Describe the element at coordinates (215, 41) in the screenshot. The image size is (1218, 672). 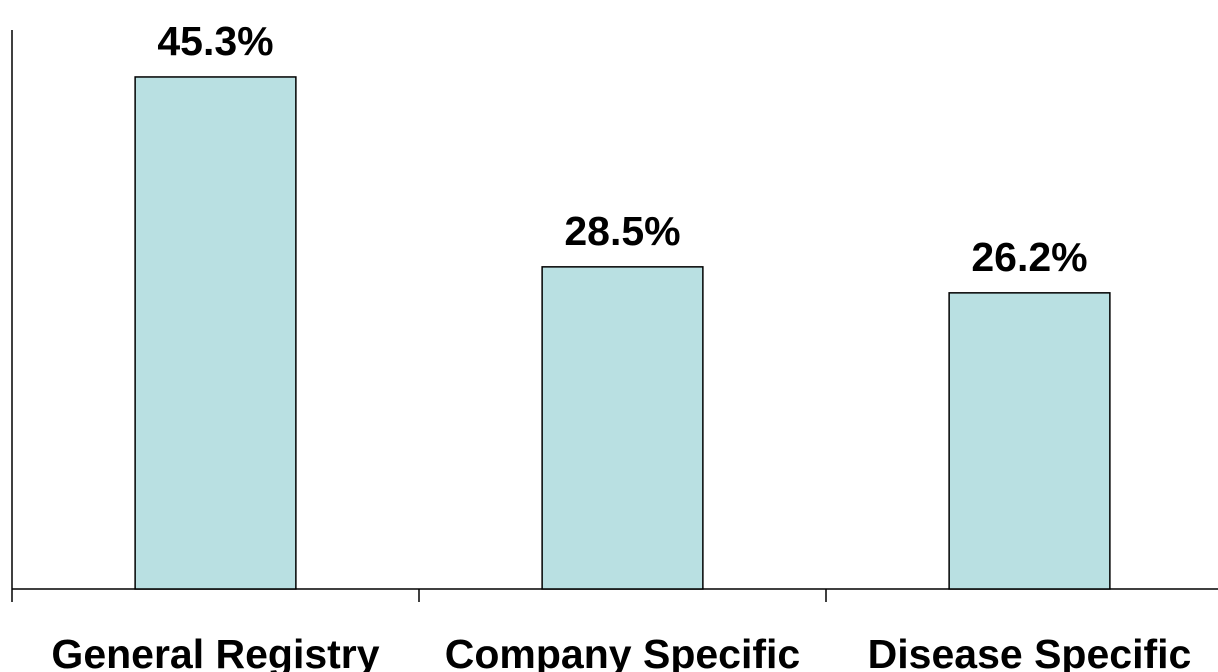
I see `value-label: 45.3%` at that location.